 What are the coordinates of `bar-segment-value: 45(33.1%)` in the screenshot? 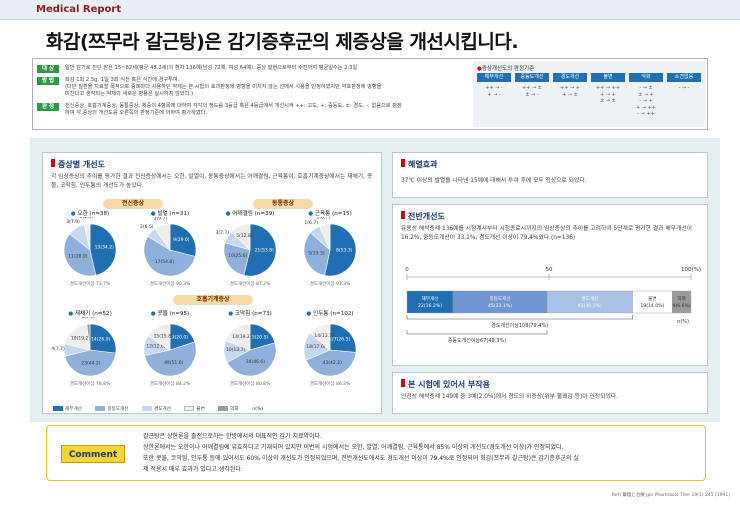 It's located at (500, 306).